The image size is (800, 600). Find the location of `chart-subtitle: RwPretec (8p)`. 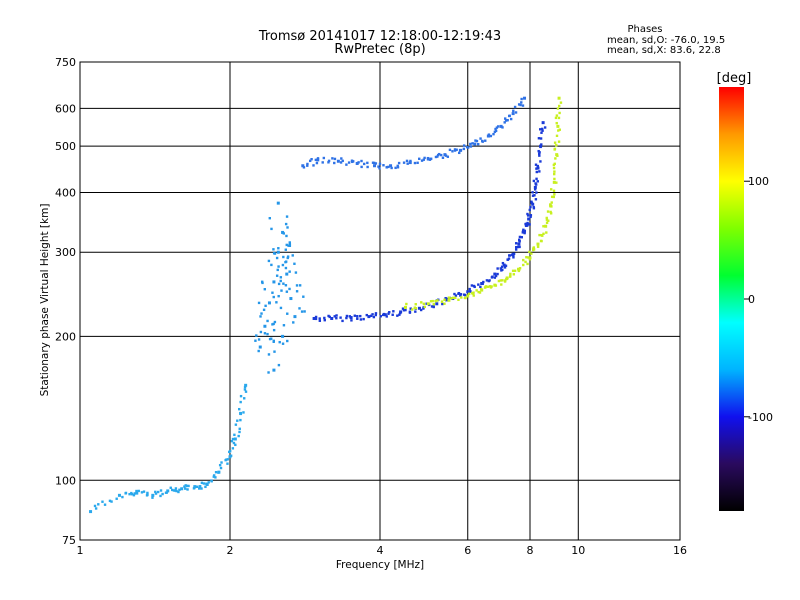

chart-subtitle: RwPretec (8p) is located at coordinates (379, 49).